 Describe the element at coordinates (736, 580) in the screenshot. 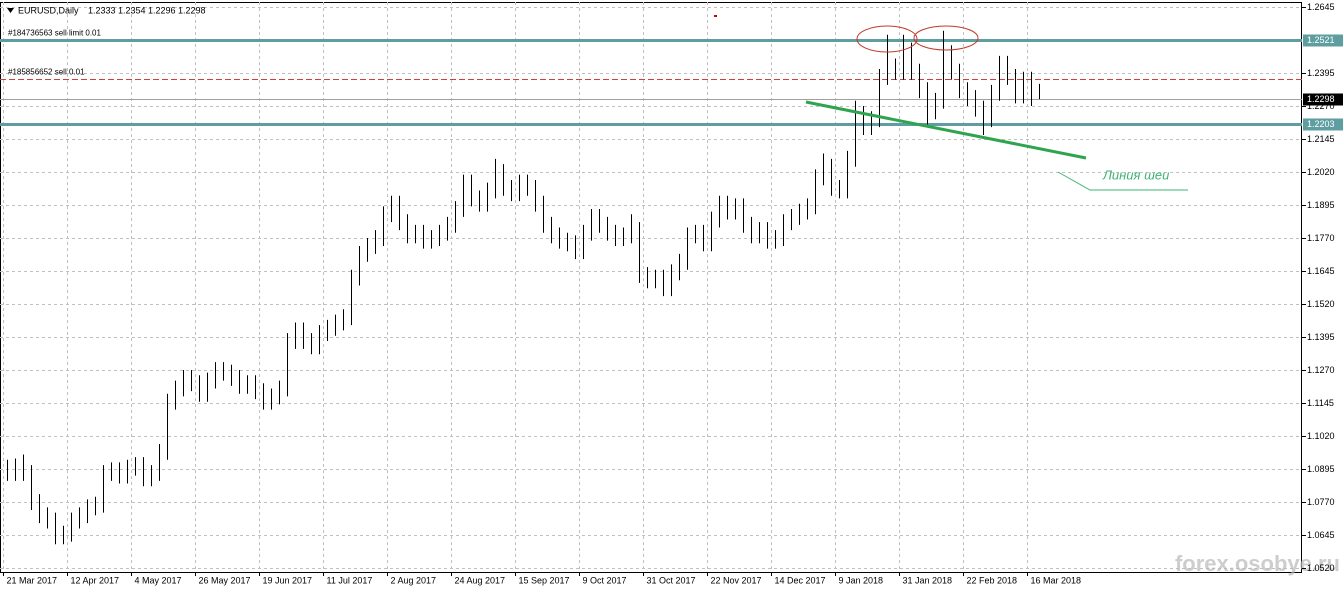

I see `x-tick-label: 22 Nov 2017` at that location.